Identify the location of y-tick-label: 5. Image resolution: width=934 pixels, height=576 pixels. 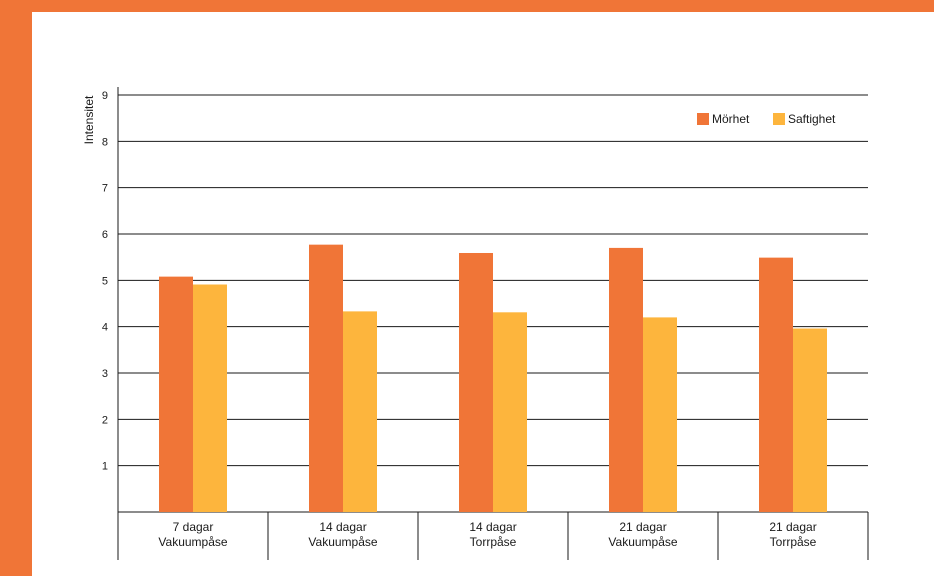
(105, 281).